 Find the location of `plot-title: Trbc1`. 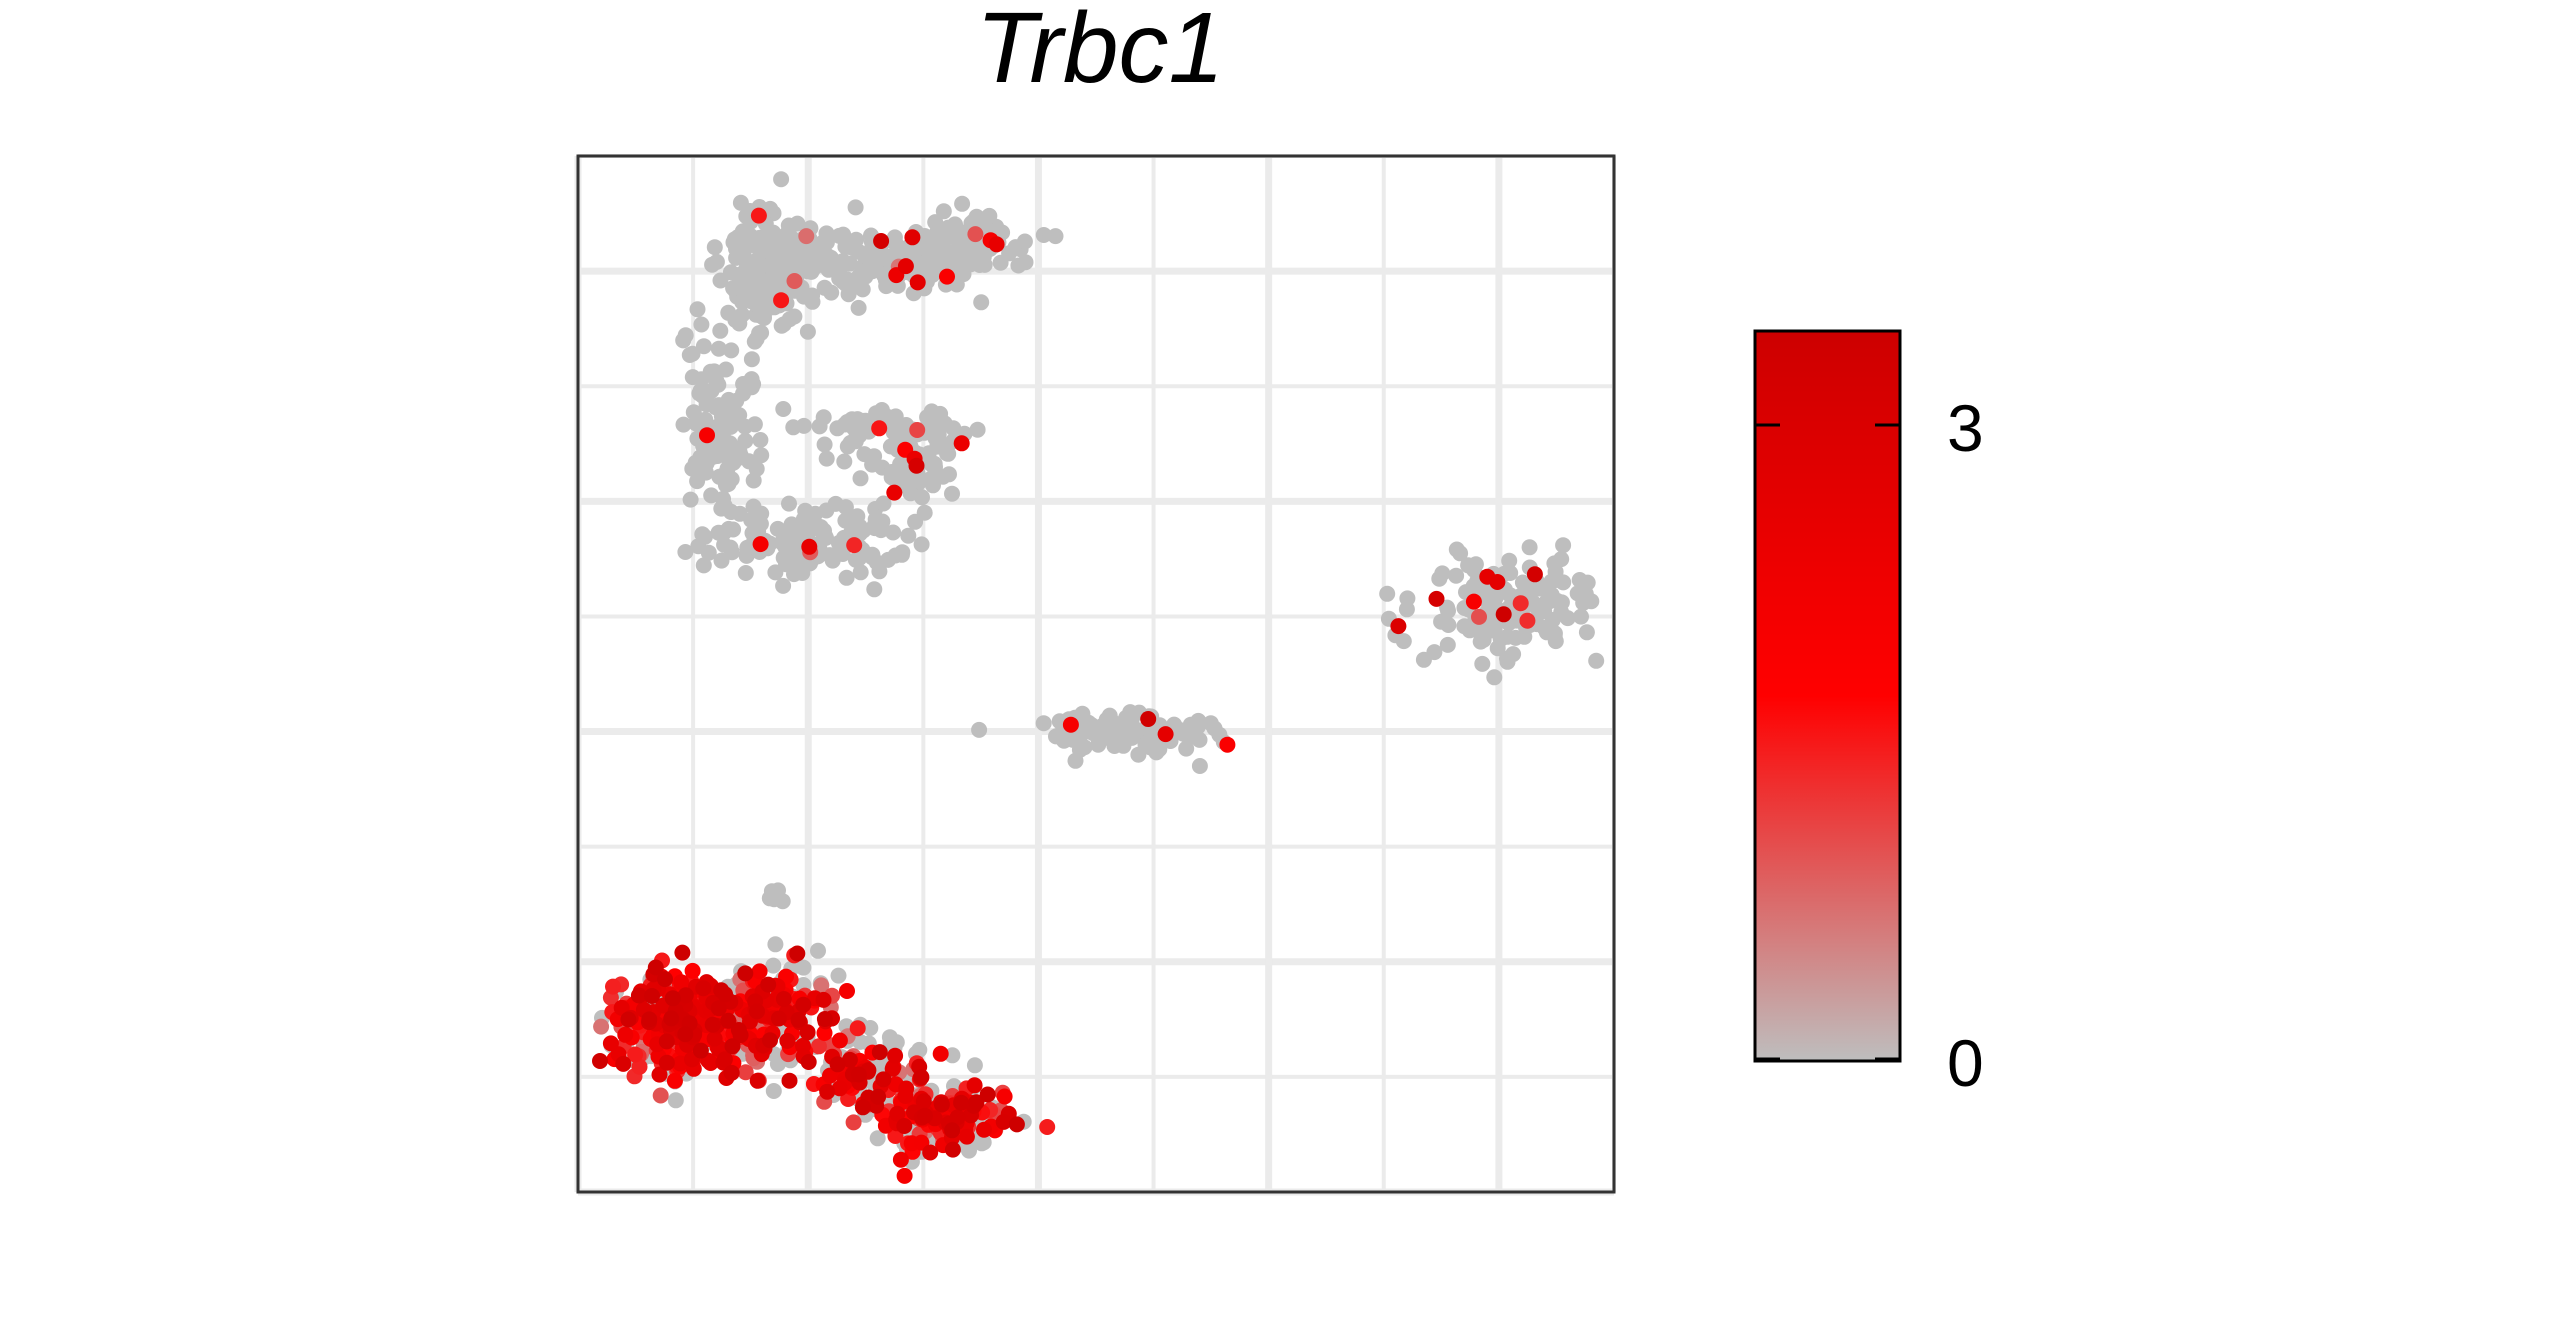

plot-title: Trbc1 is located at coordinates (1100, 52).